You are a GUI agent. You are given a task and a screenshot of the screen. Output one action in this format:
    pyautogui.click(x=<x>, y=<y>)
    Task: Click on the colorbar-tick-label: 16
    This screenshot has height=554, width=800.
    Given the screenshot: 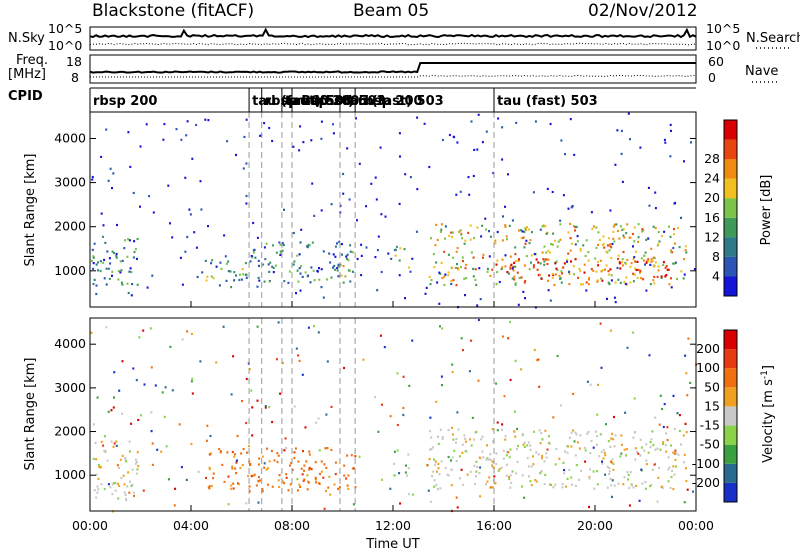 What is the action you would take?
    pyautogui.click(x=712, y=217)
    